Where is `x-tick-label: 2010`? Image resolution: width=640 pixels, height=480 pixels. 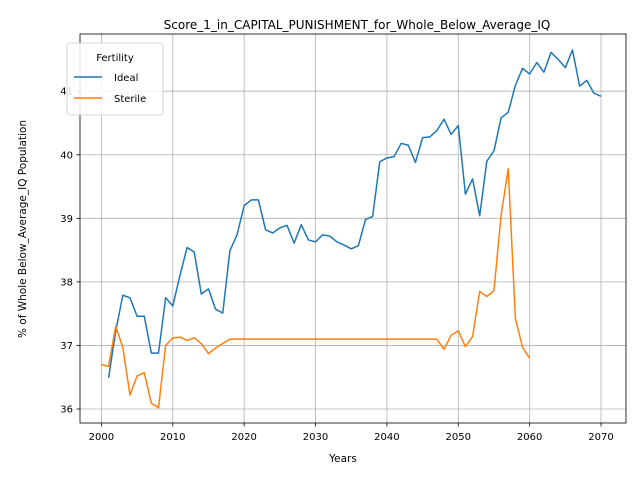 x-tick-label: 2010 is located at coordinates (172, 437).